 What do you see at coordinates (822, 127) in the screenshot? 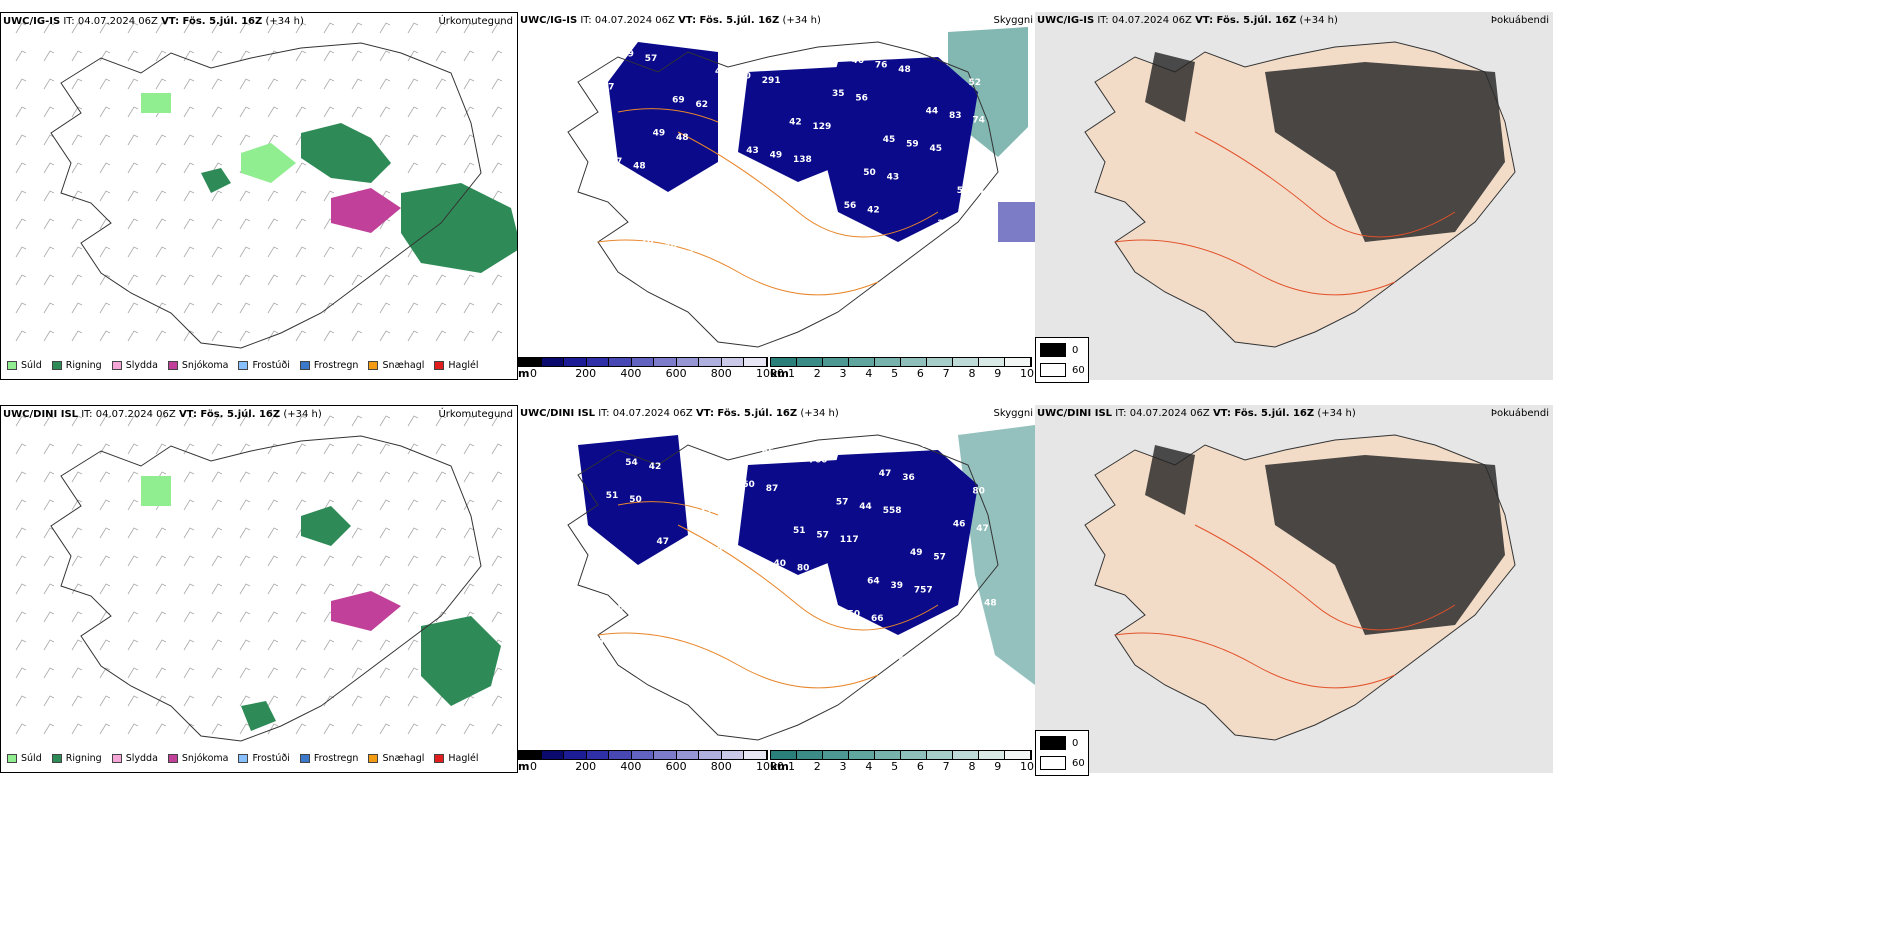
I see `cloud-base-label: 129` at bounding box center [822, 127].